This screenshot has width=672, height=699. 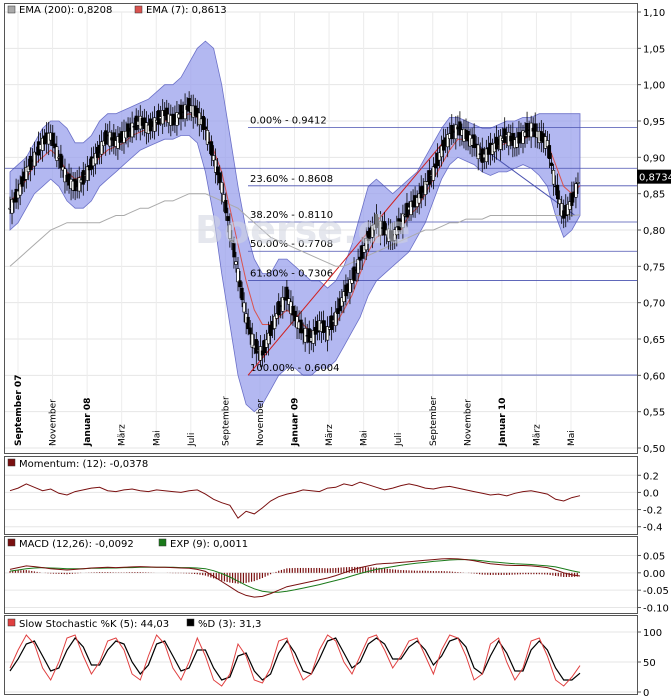 What do you see at coordinates (19, 410) in the screenshot?
I see `price-x-label: September 07` at bounding box center [19, 410].